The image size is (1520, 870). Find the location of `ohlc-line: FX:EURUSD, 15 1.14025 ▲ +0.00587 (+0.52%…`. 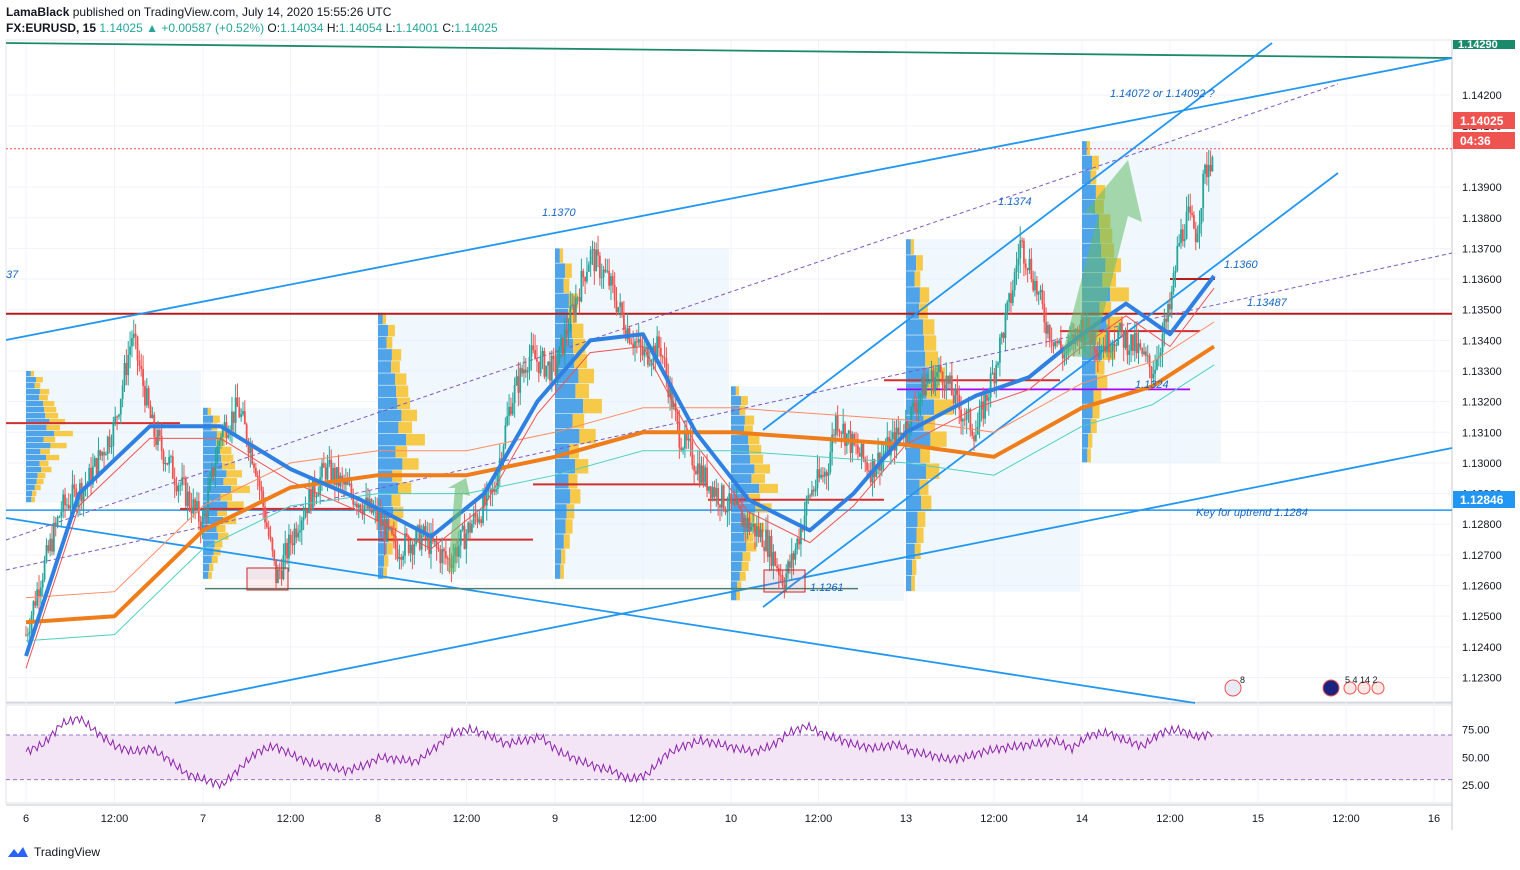

ohlc-line: FX:EURUSD, 15 1.14025 ▲ +0.00587 (+0.52%… is located at coordinates (726, 28).